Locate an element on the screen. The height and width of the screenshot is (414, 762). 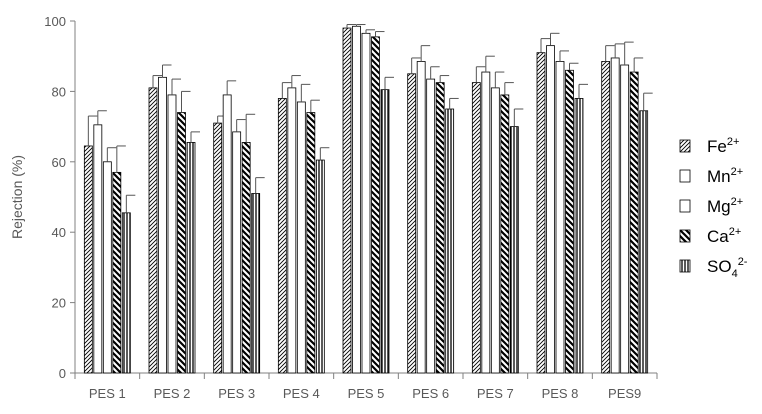
x-tick-label: PES 1 is located at coordinates (107, 393).